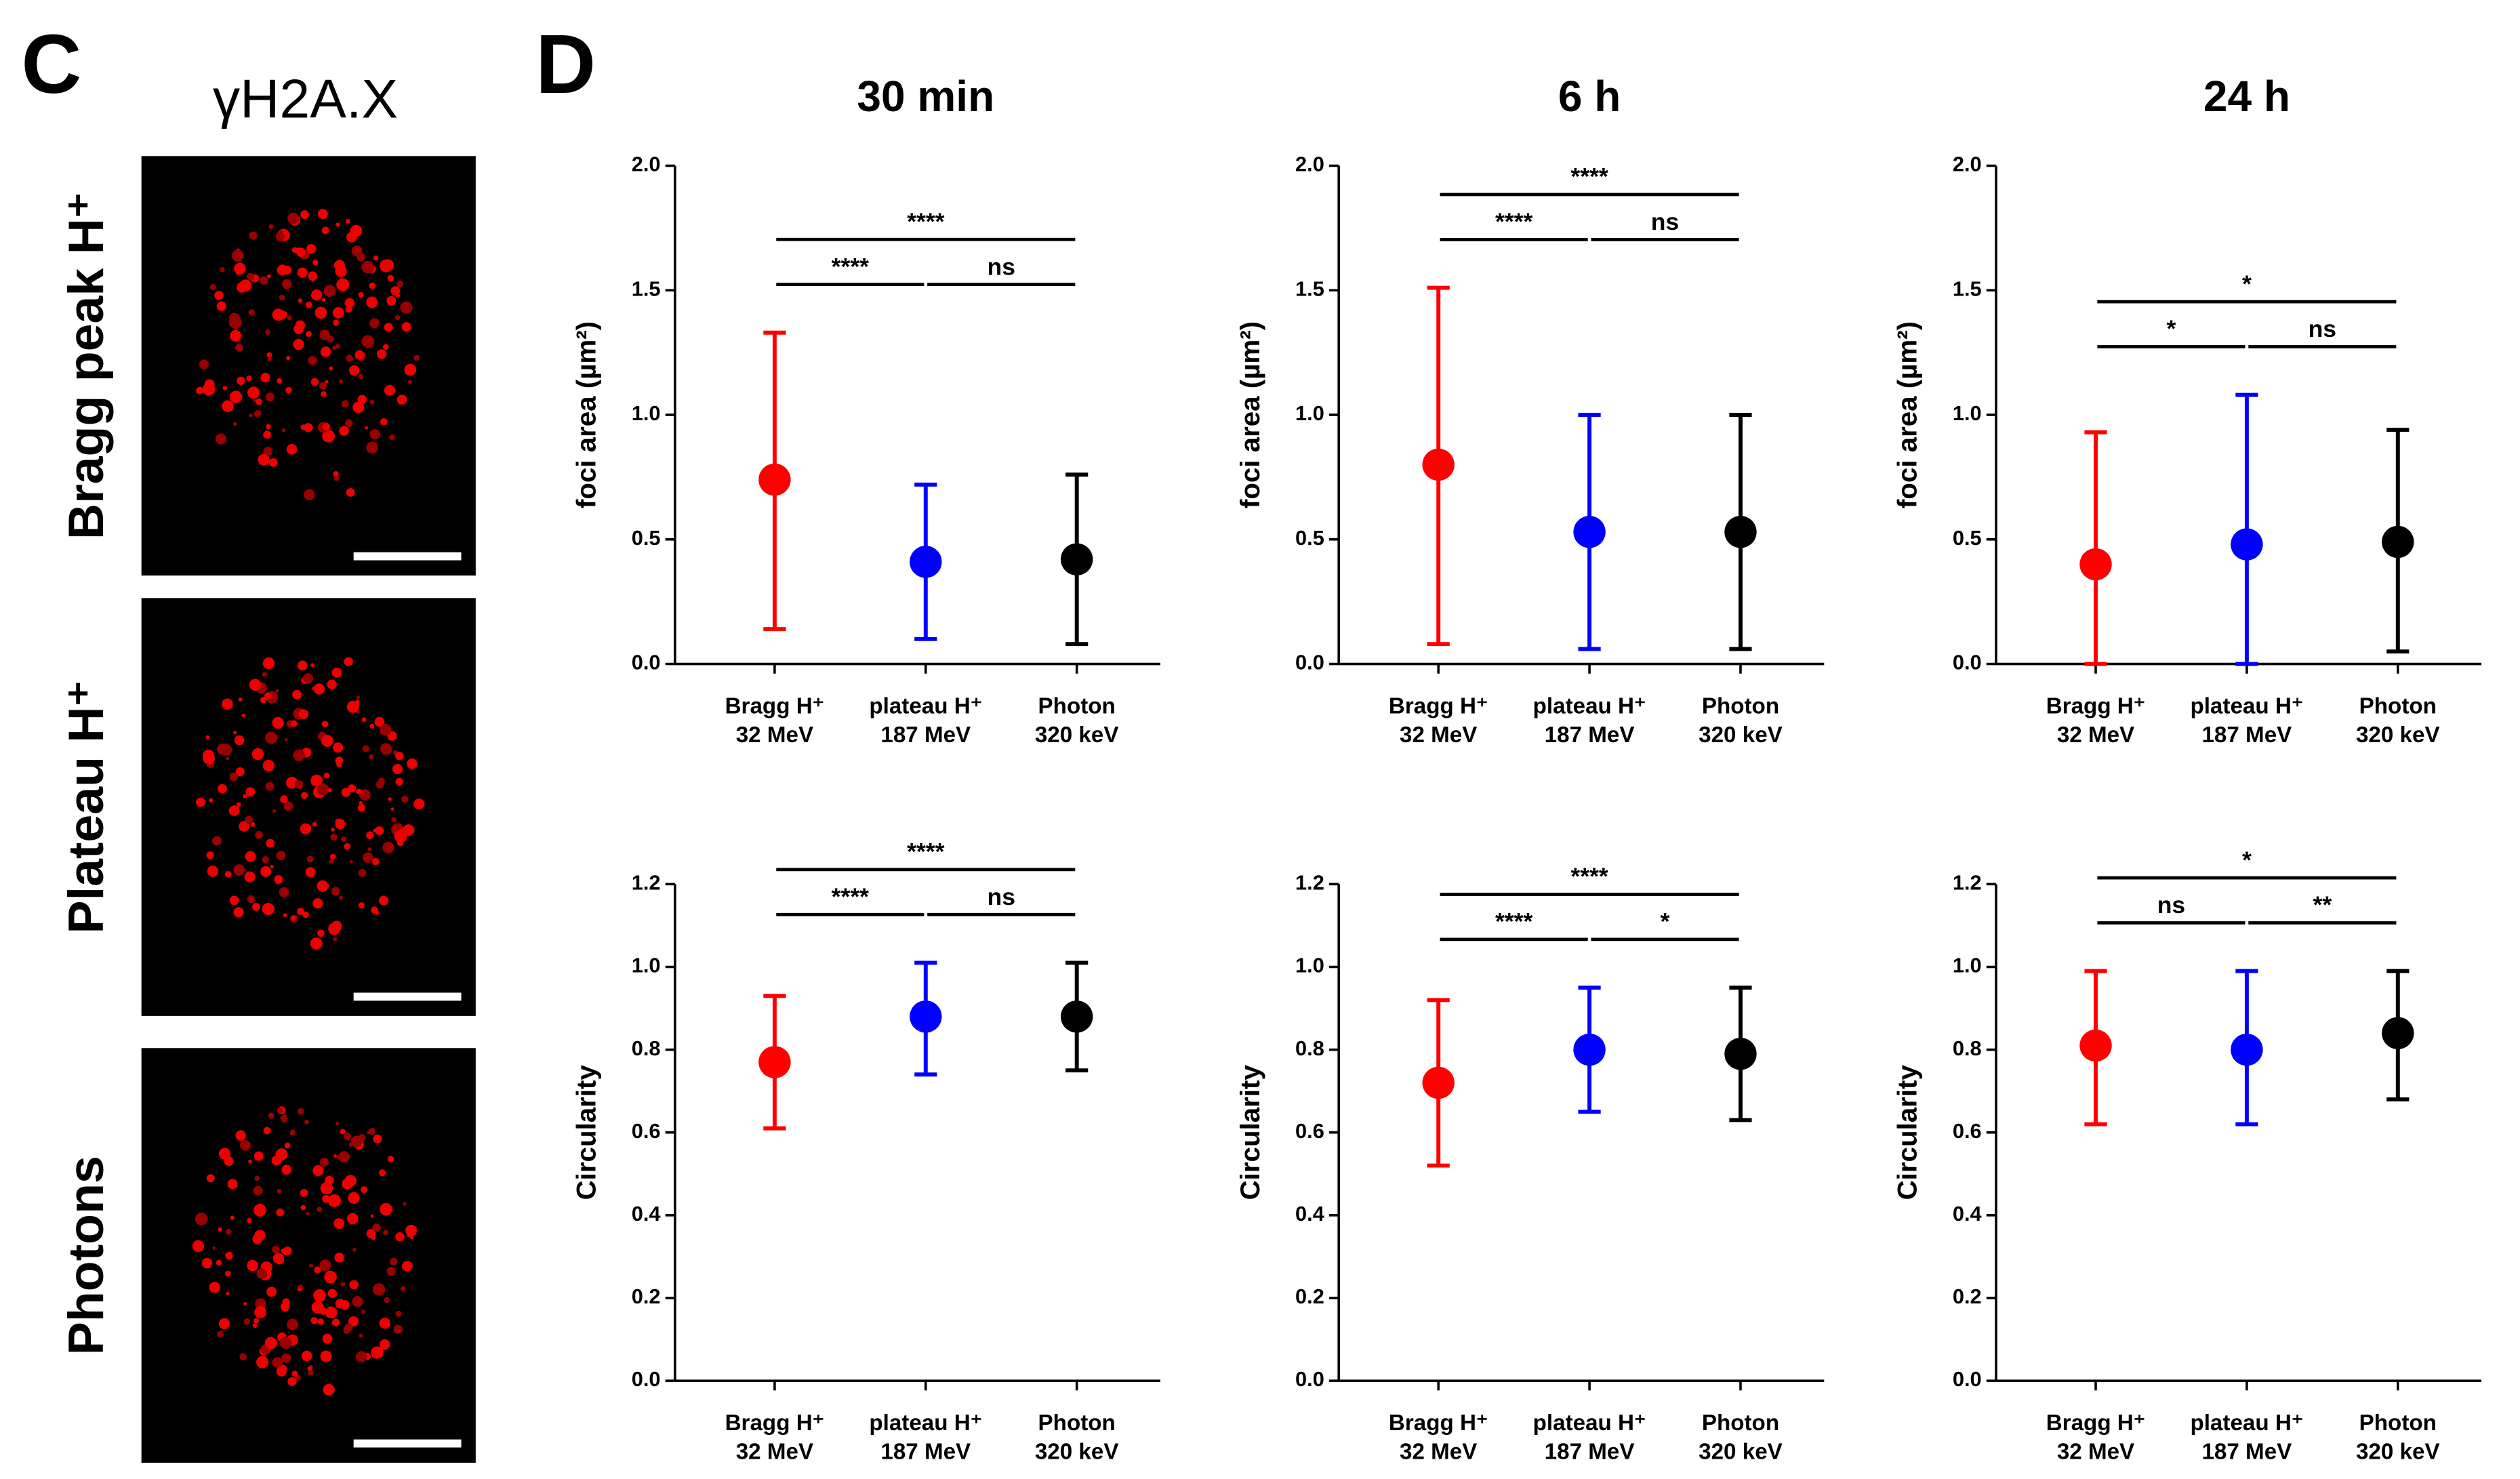 This screenshot has width=2520, height=1479. What do you see at coordinates (1309, 413) in the screenshot?
I see `y-tick-label: 1.0` at bounding box center [1309, 413].